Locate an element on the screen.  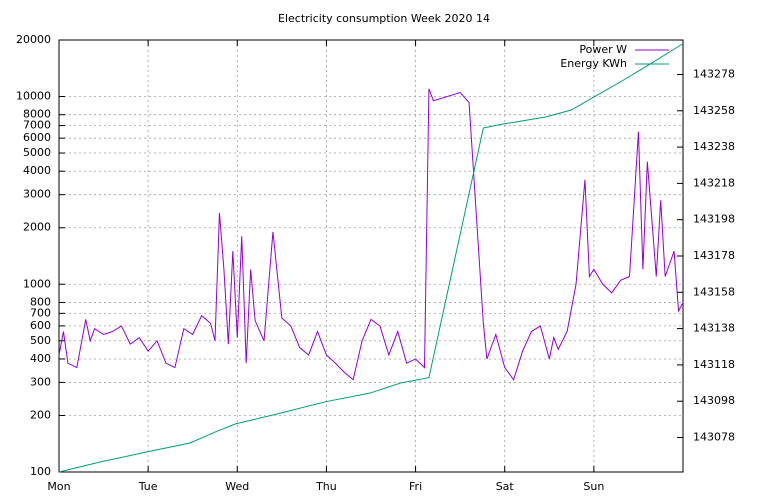
y-tick-label: 300 is located at coordinates (40, 381).